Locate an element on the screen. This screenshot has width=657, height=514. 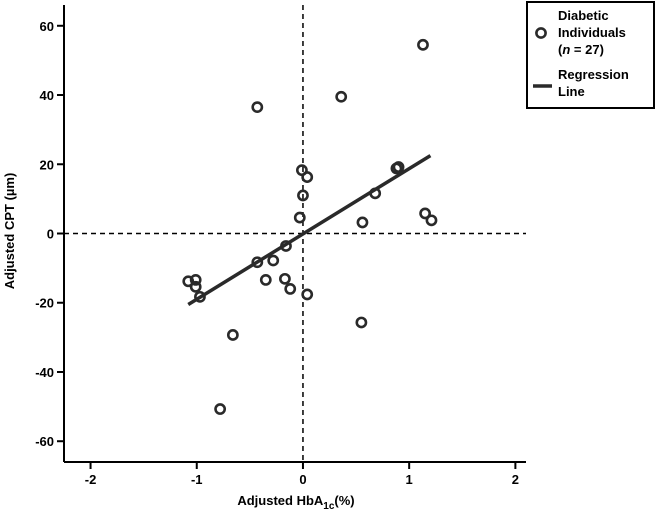
legend-entry-diabetic-line2: Individuals is located at coordinates (592, 32).